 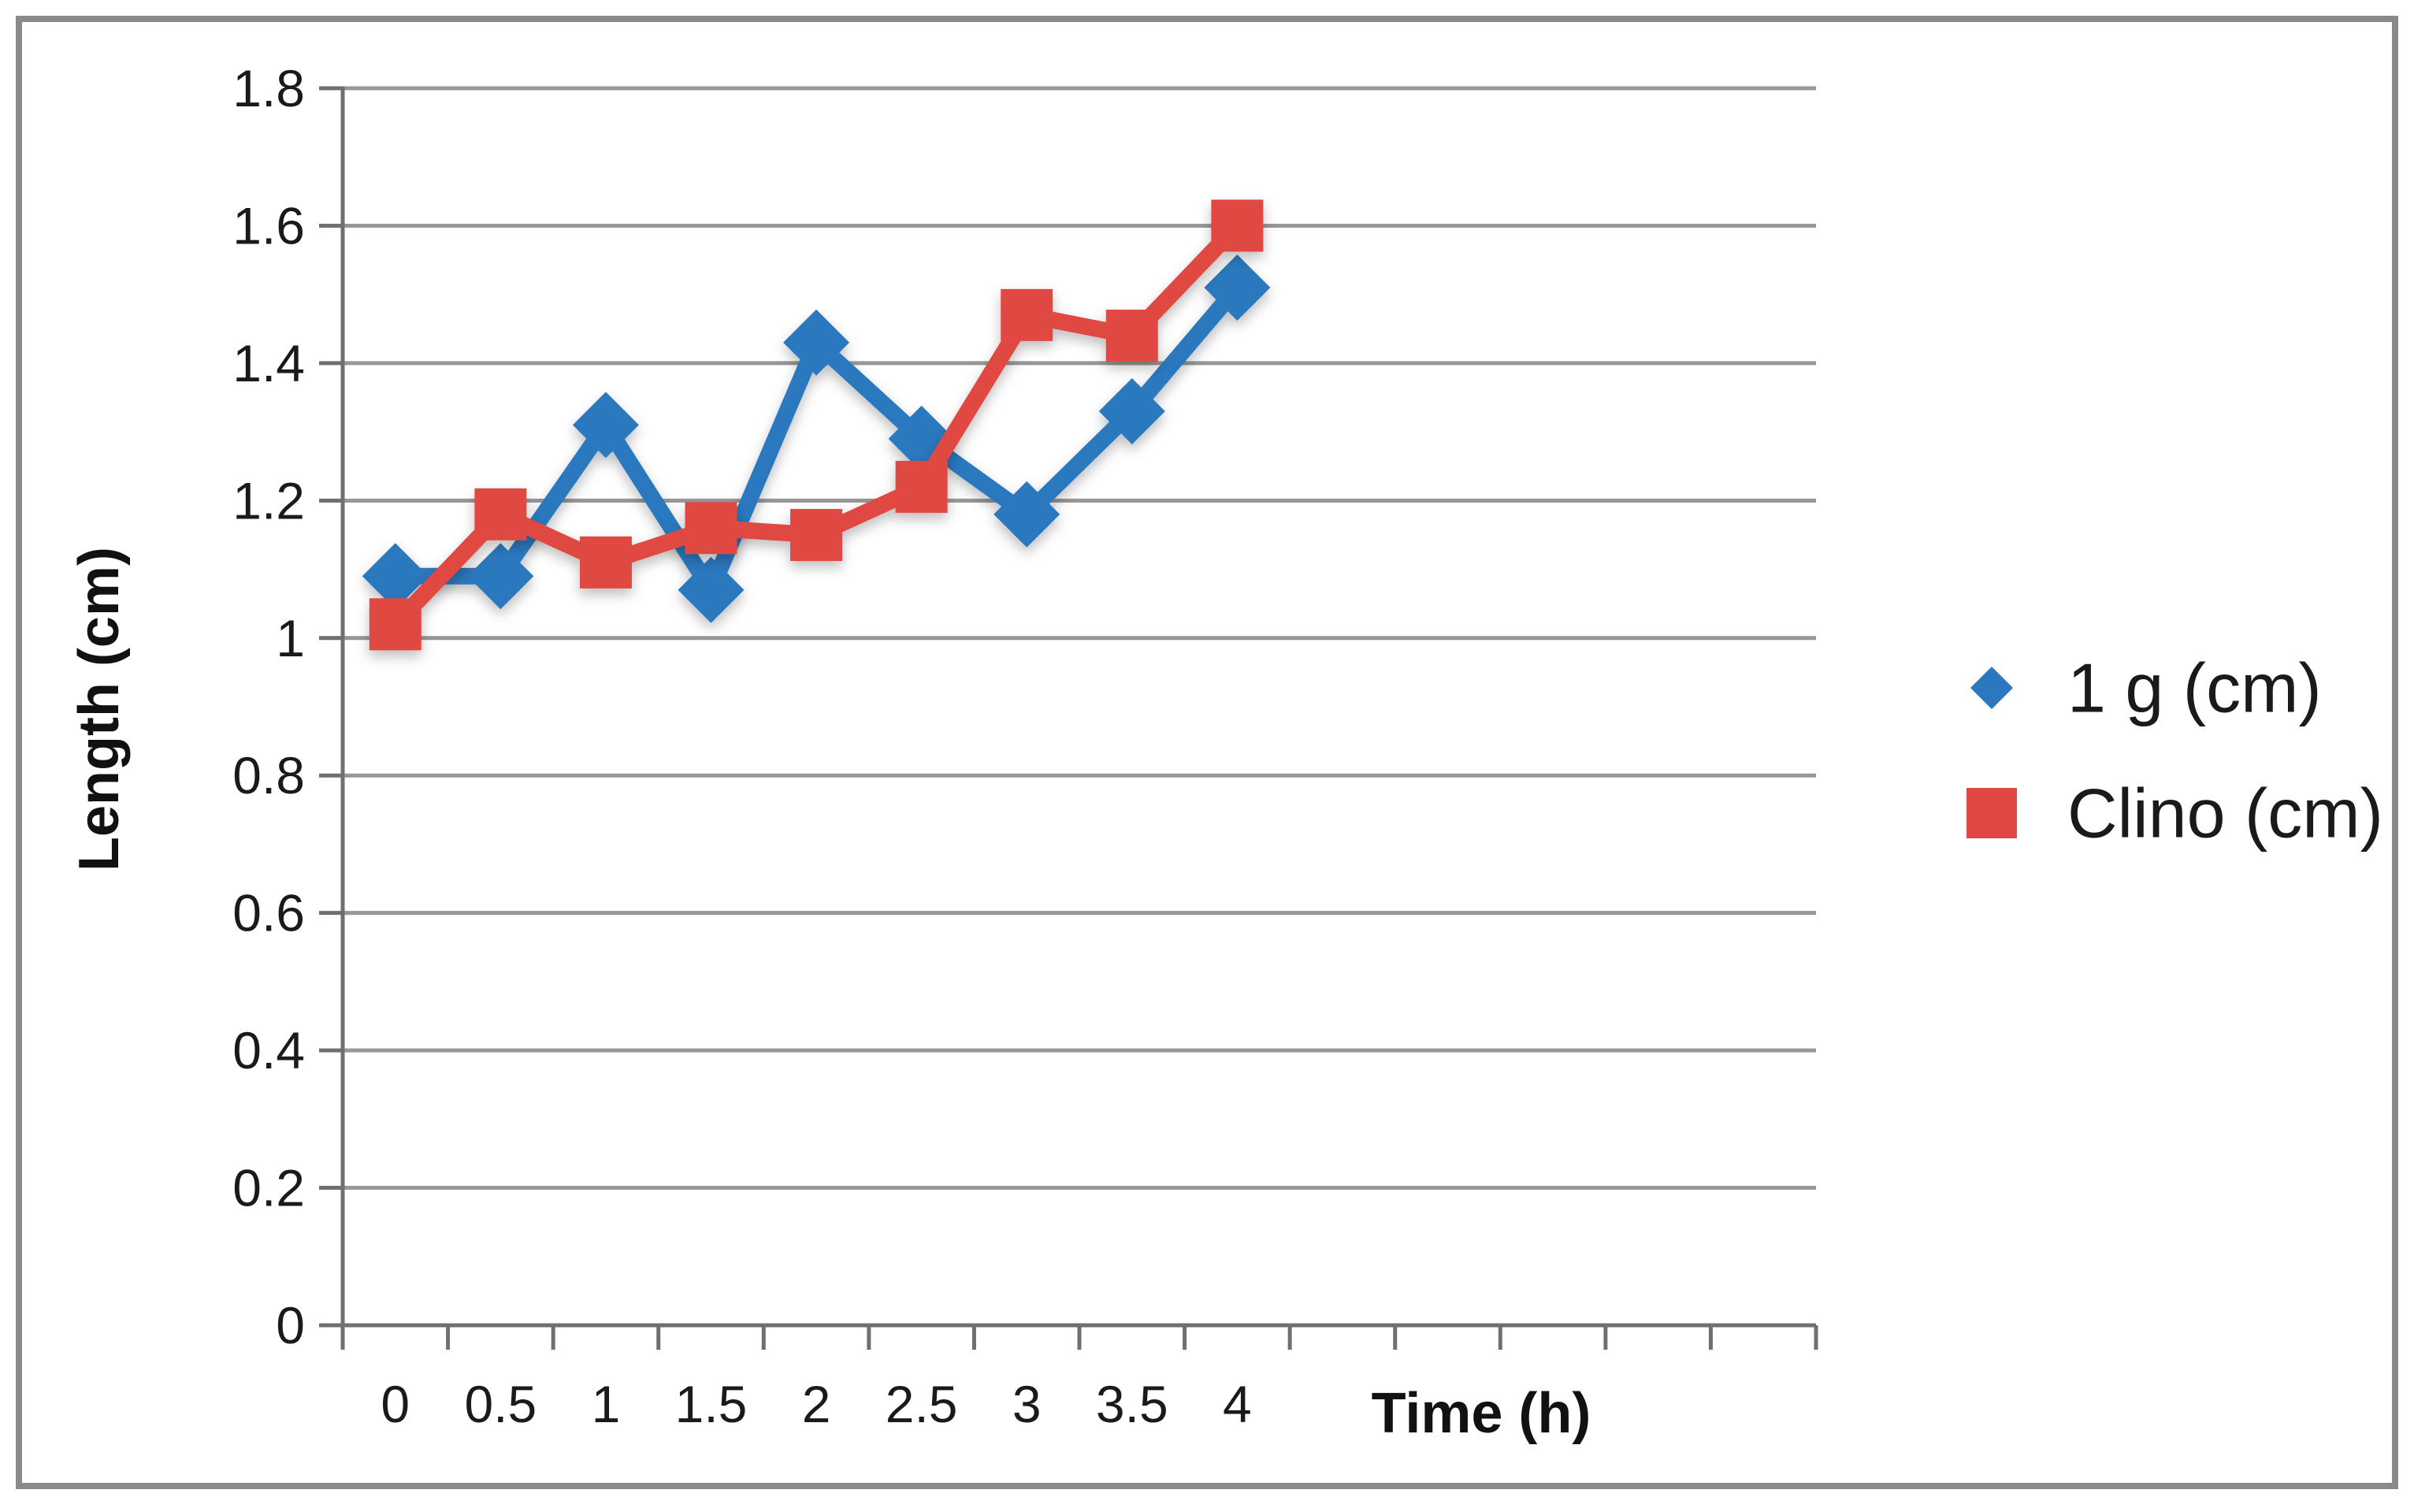 What do you see at coordinates (269, 500) in the screenshot?
I see `y-tick-label: 1.2` at bounding box center [269, 500].